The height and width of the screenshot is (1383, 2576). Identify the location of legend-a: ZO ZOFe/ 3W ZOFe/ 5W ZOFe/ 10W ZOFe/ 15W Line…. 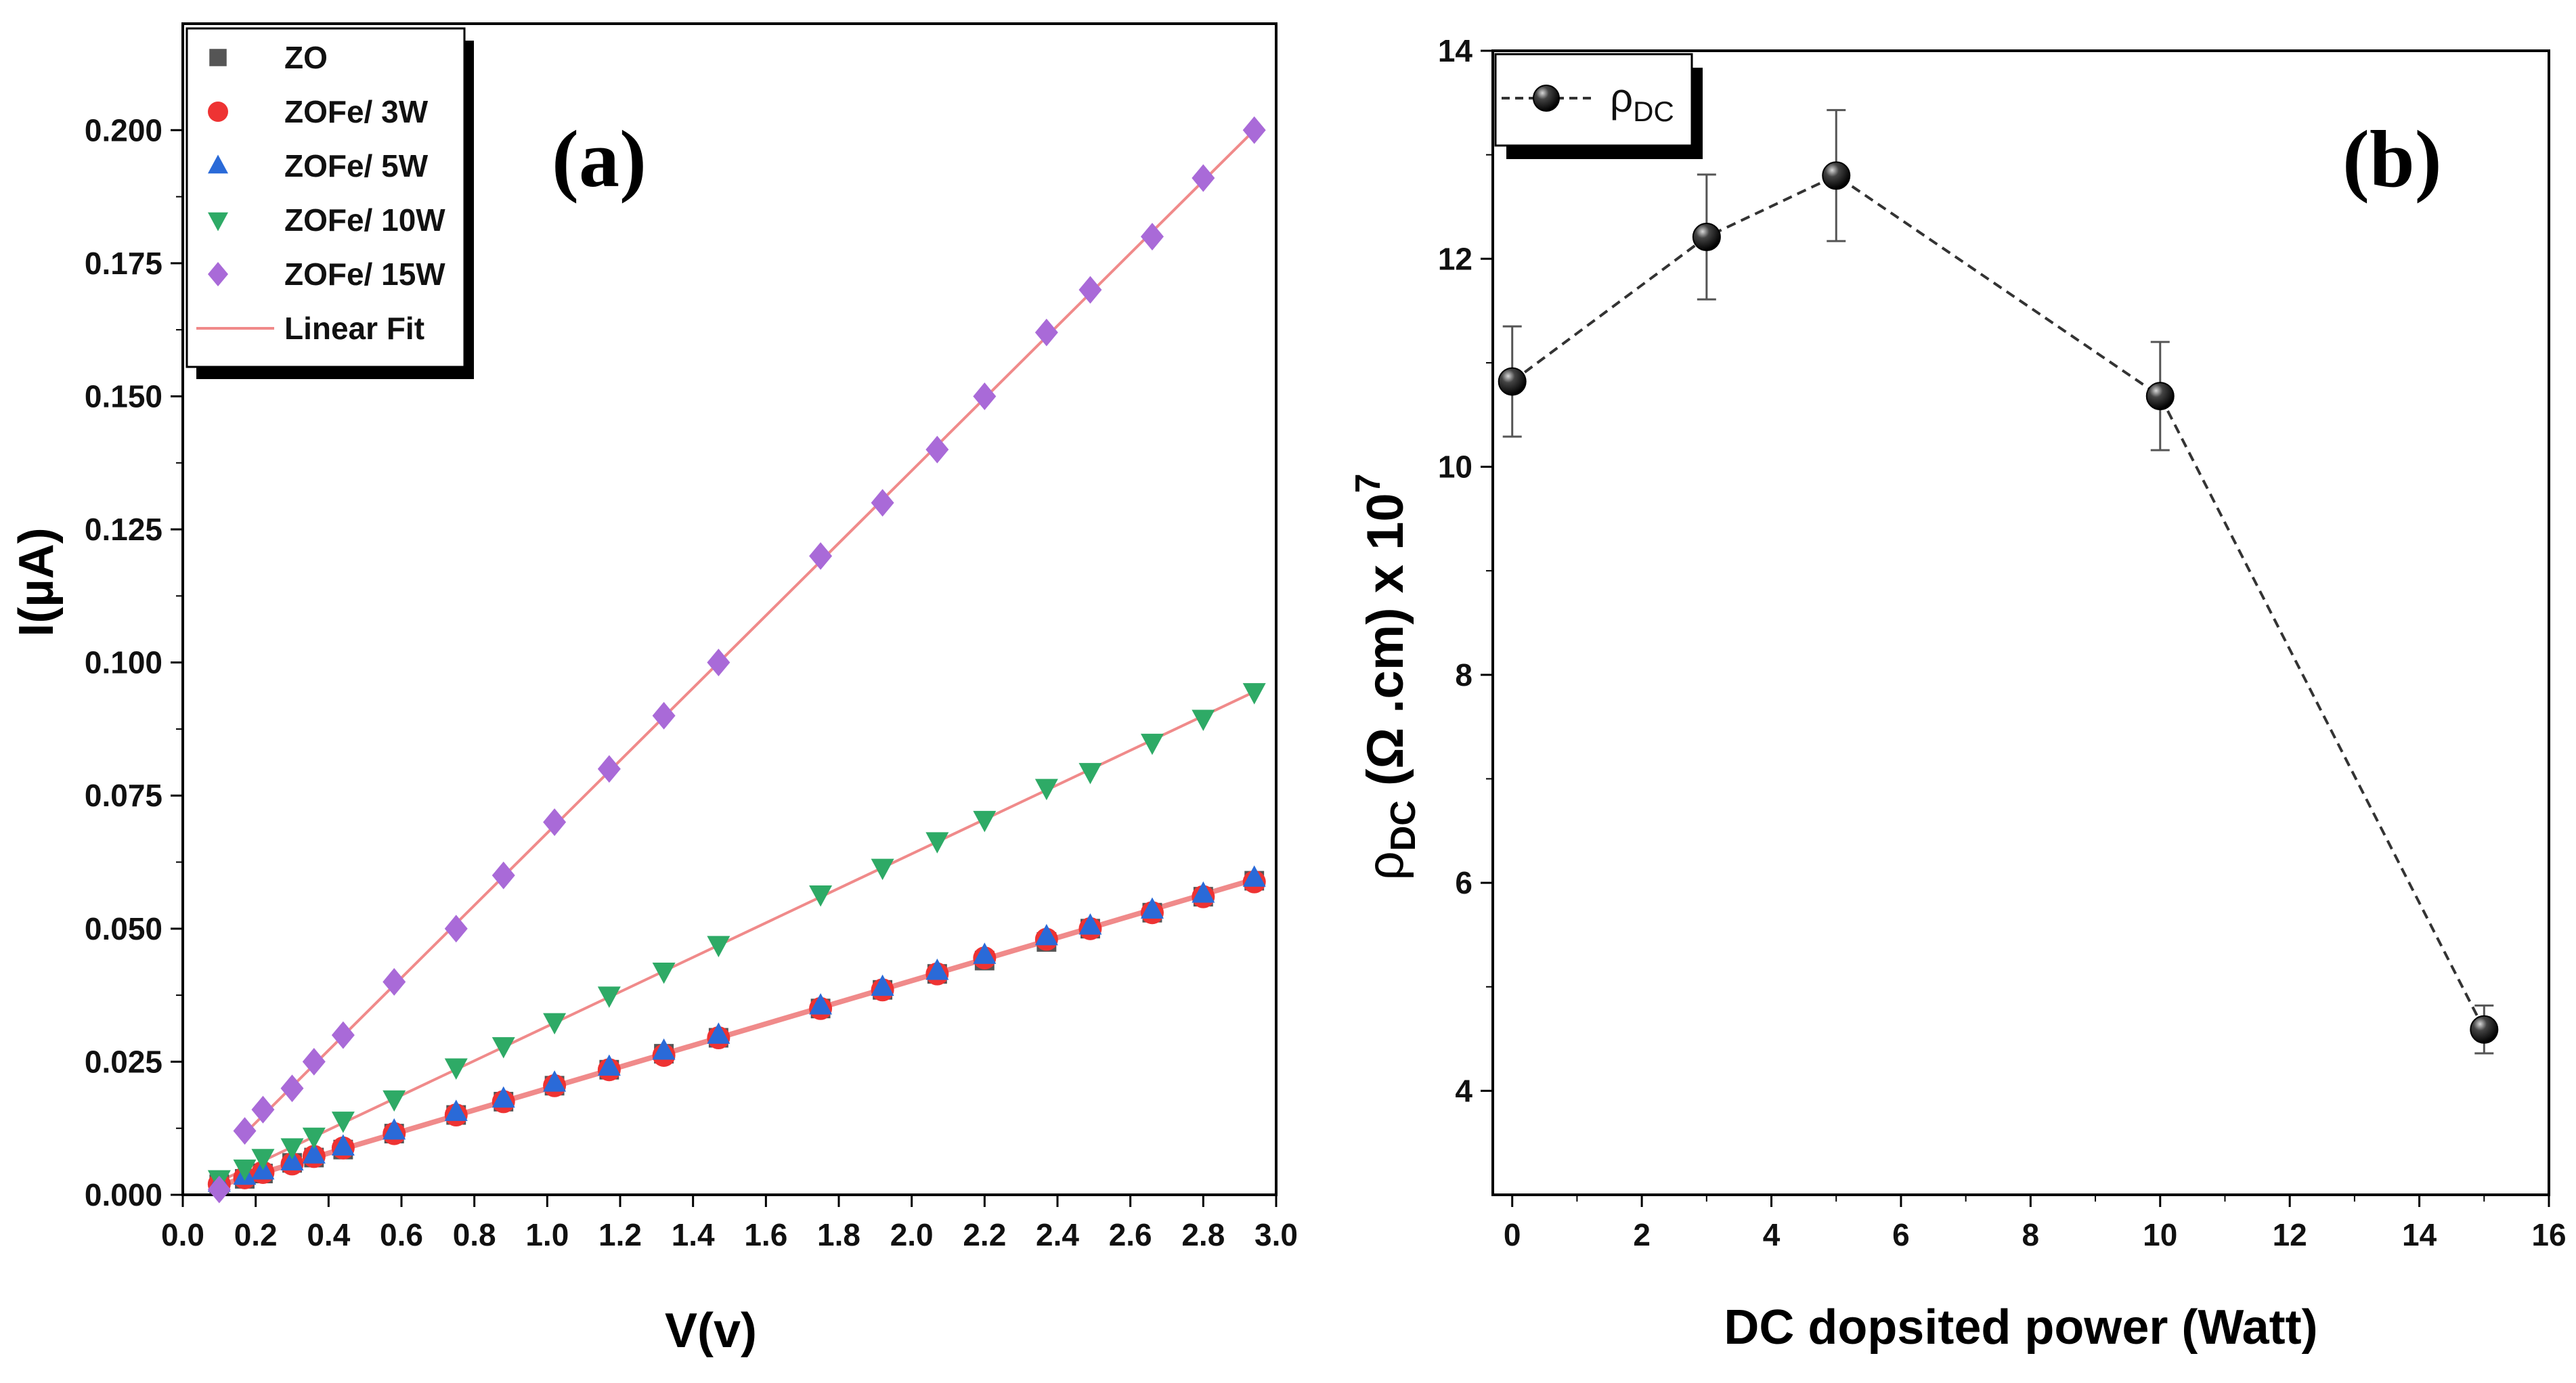
(329, 203).